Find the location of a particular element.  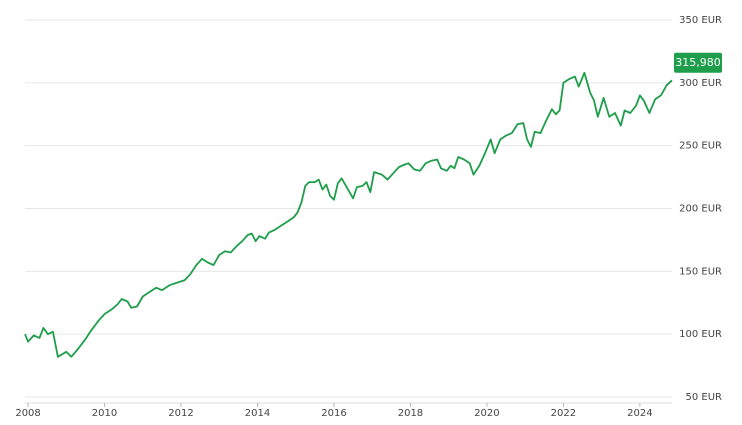

x-tick-label: 2016 is located at coordinates (333, 413).